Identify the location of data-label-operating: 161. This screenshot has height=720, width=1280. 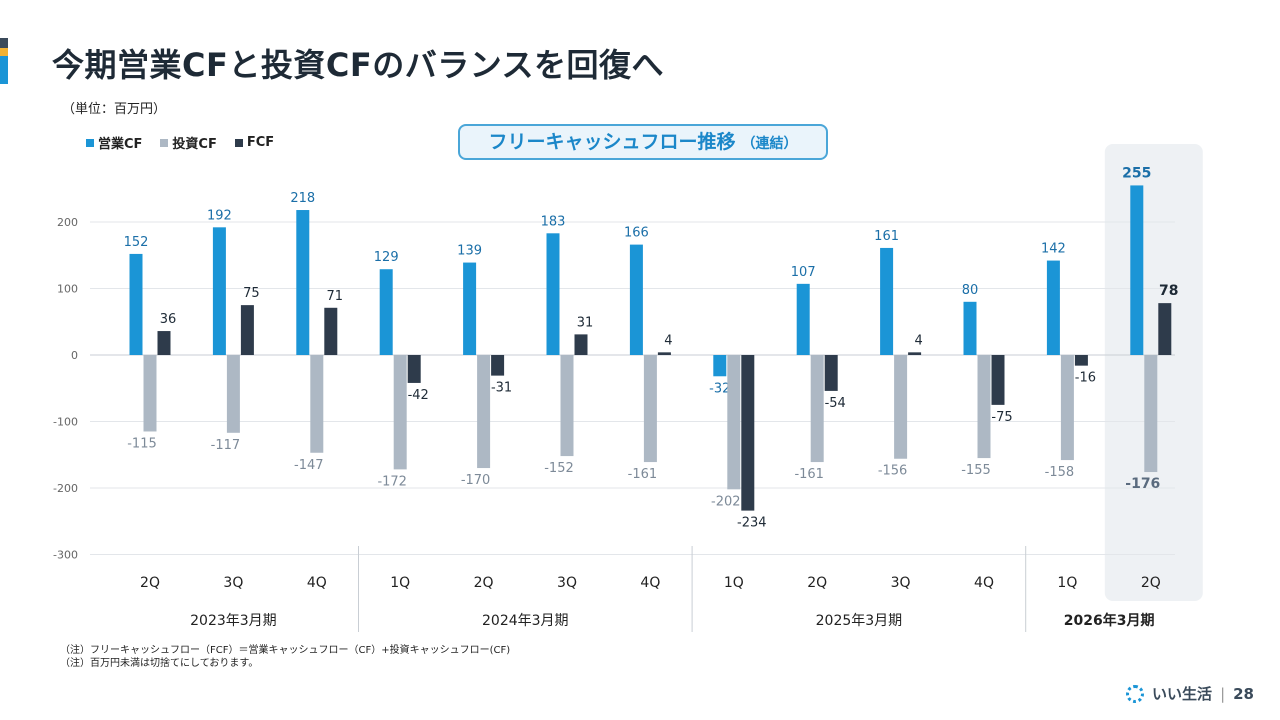
(886, 236).